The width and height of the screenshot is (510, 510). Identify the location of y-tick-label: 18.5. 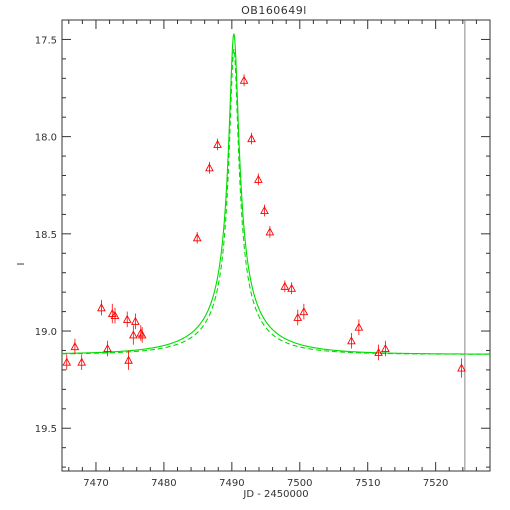
(46, 235).